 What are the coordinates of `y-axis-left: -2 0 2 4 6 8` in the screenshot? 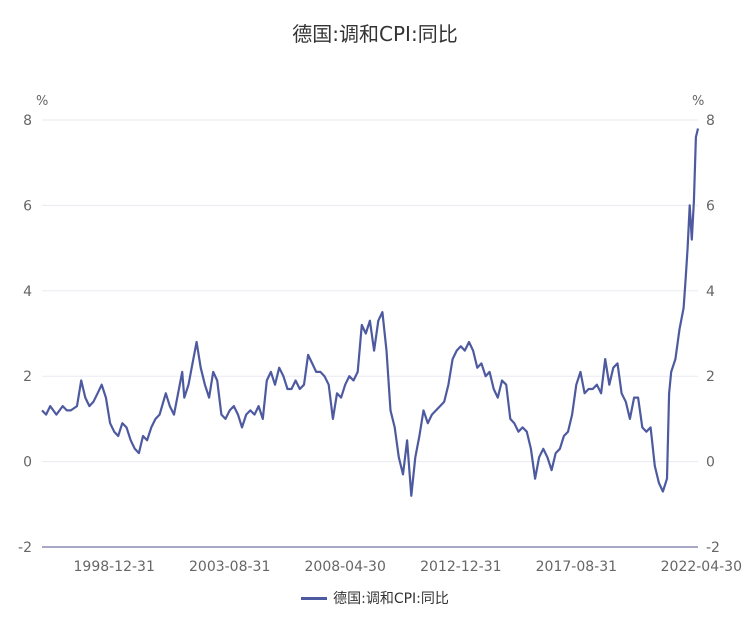 It's located at (25, 334).